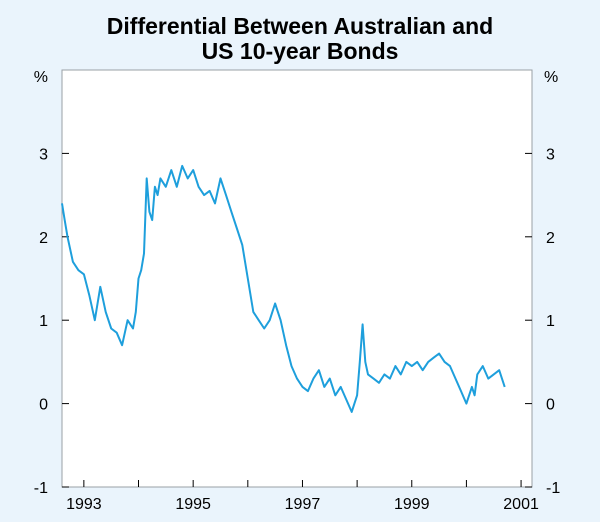 The image size is (600, 522). Describe the element at coordinates (553, 488) in the screenshot. I see `y-tick-label-right: -1` at that location.